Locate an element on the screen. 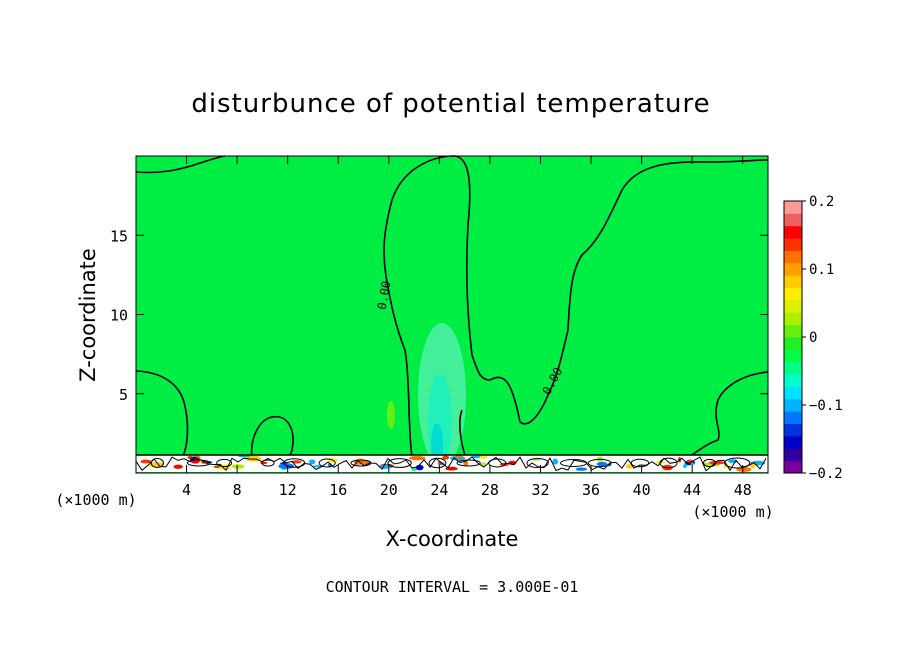 The width and height of the screenshot is (904, 654). y-tick-label: 10 is located at coordinates (119, 316).